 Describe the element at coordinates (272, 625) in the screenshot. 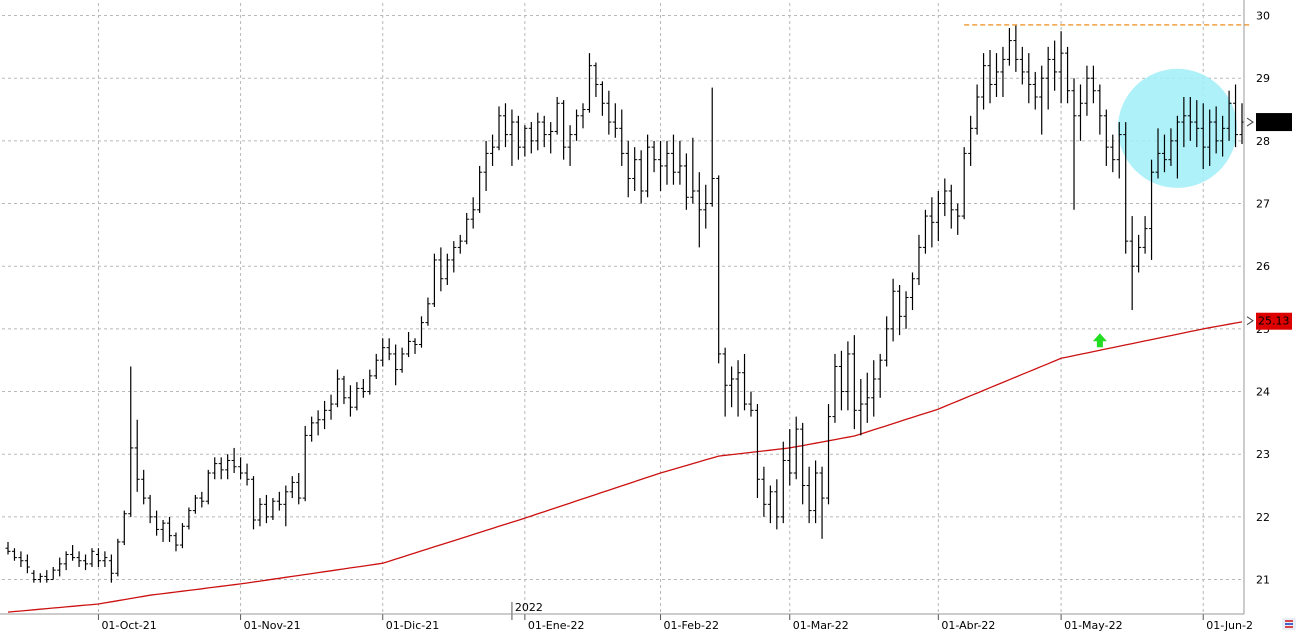

I see `x-tick-label: 01-Nov-21` at that location.